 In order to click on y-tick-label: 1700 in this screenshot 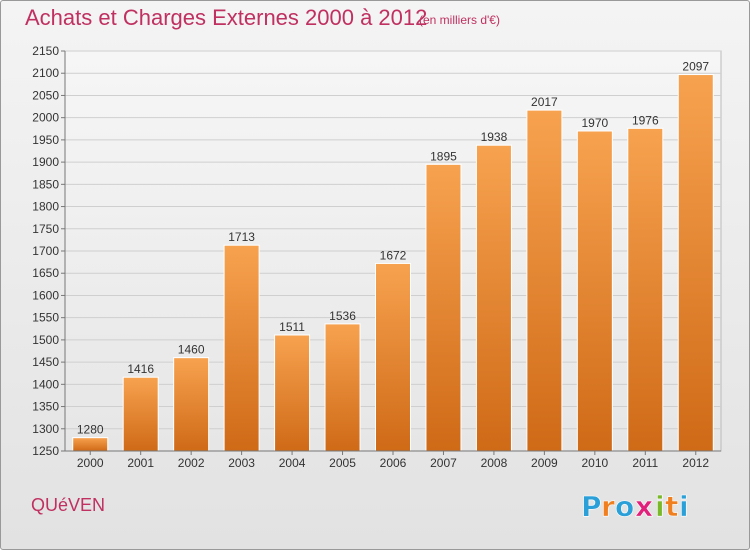, I will do `click(45, 251)`.